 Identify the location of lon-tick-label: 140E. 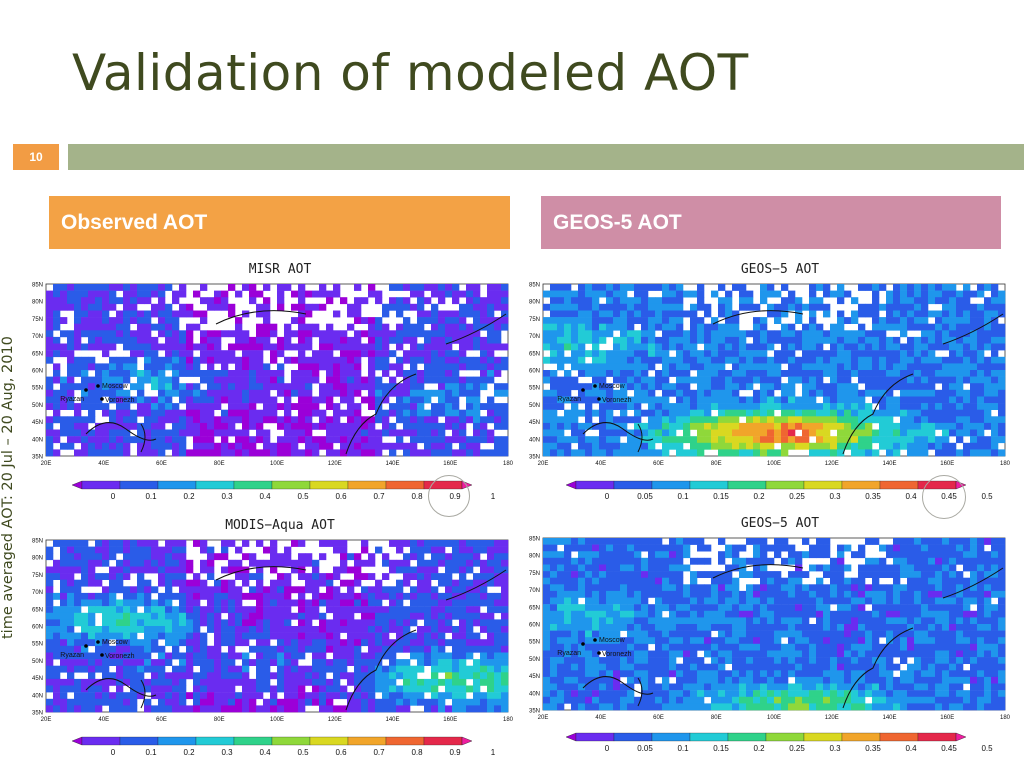
(392, 720).